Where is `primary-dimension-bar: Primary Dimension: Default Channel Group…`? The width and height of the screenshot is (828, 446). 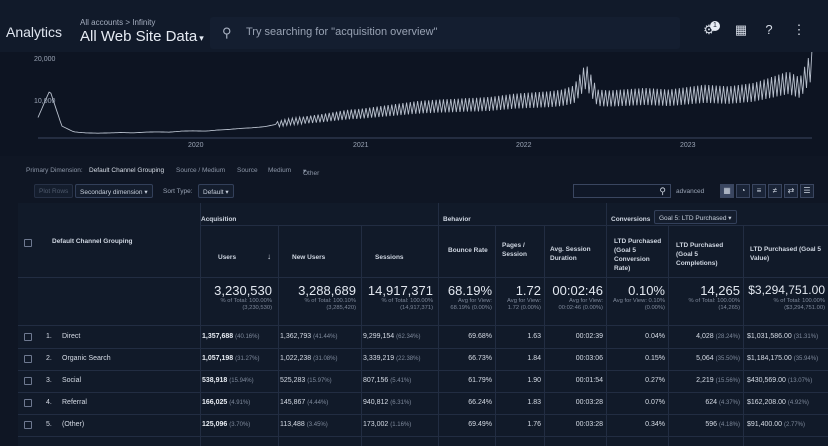
primary-dimension-bar: Primary Dimension: Default Channel Group… is located at coordinates (414, 171).